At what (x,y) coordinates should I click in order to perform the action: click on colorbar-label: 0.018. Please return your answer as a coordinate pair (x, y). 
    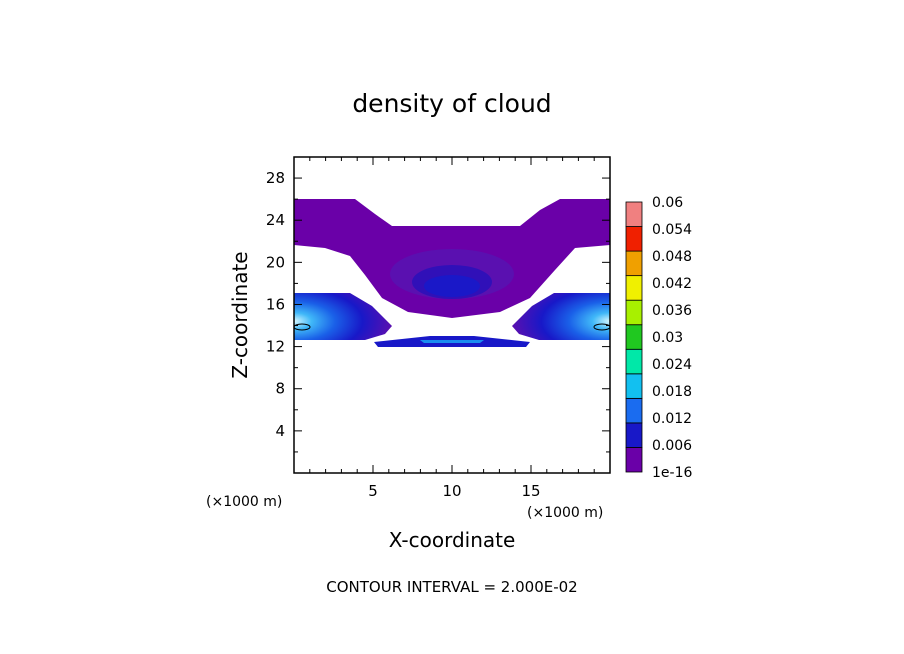
    Looking at the image, I should click on (672, 392).